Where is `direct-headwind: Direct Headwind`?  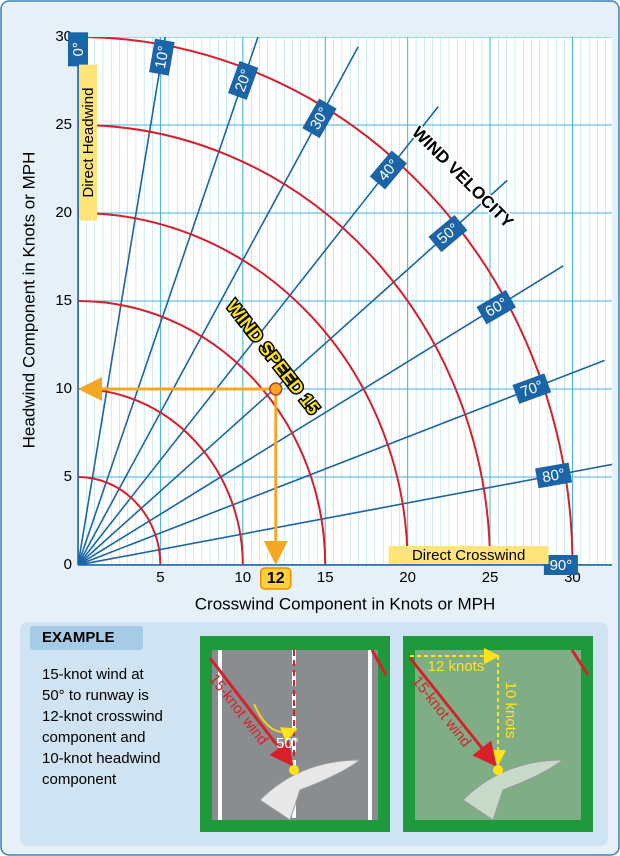
direct-headwind: Direct Headwind is located at coordinates (88, 142).